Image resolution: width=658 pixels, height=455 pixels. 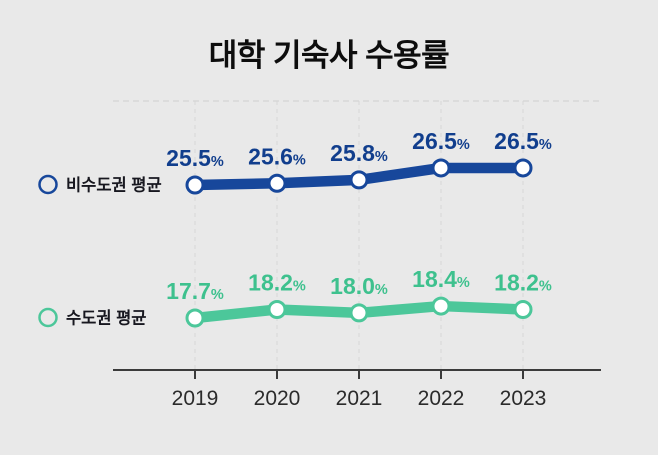 I want to click on data-label: 25.6%, so click(x=277, y=156).